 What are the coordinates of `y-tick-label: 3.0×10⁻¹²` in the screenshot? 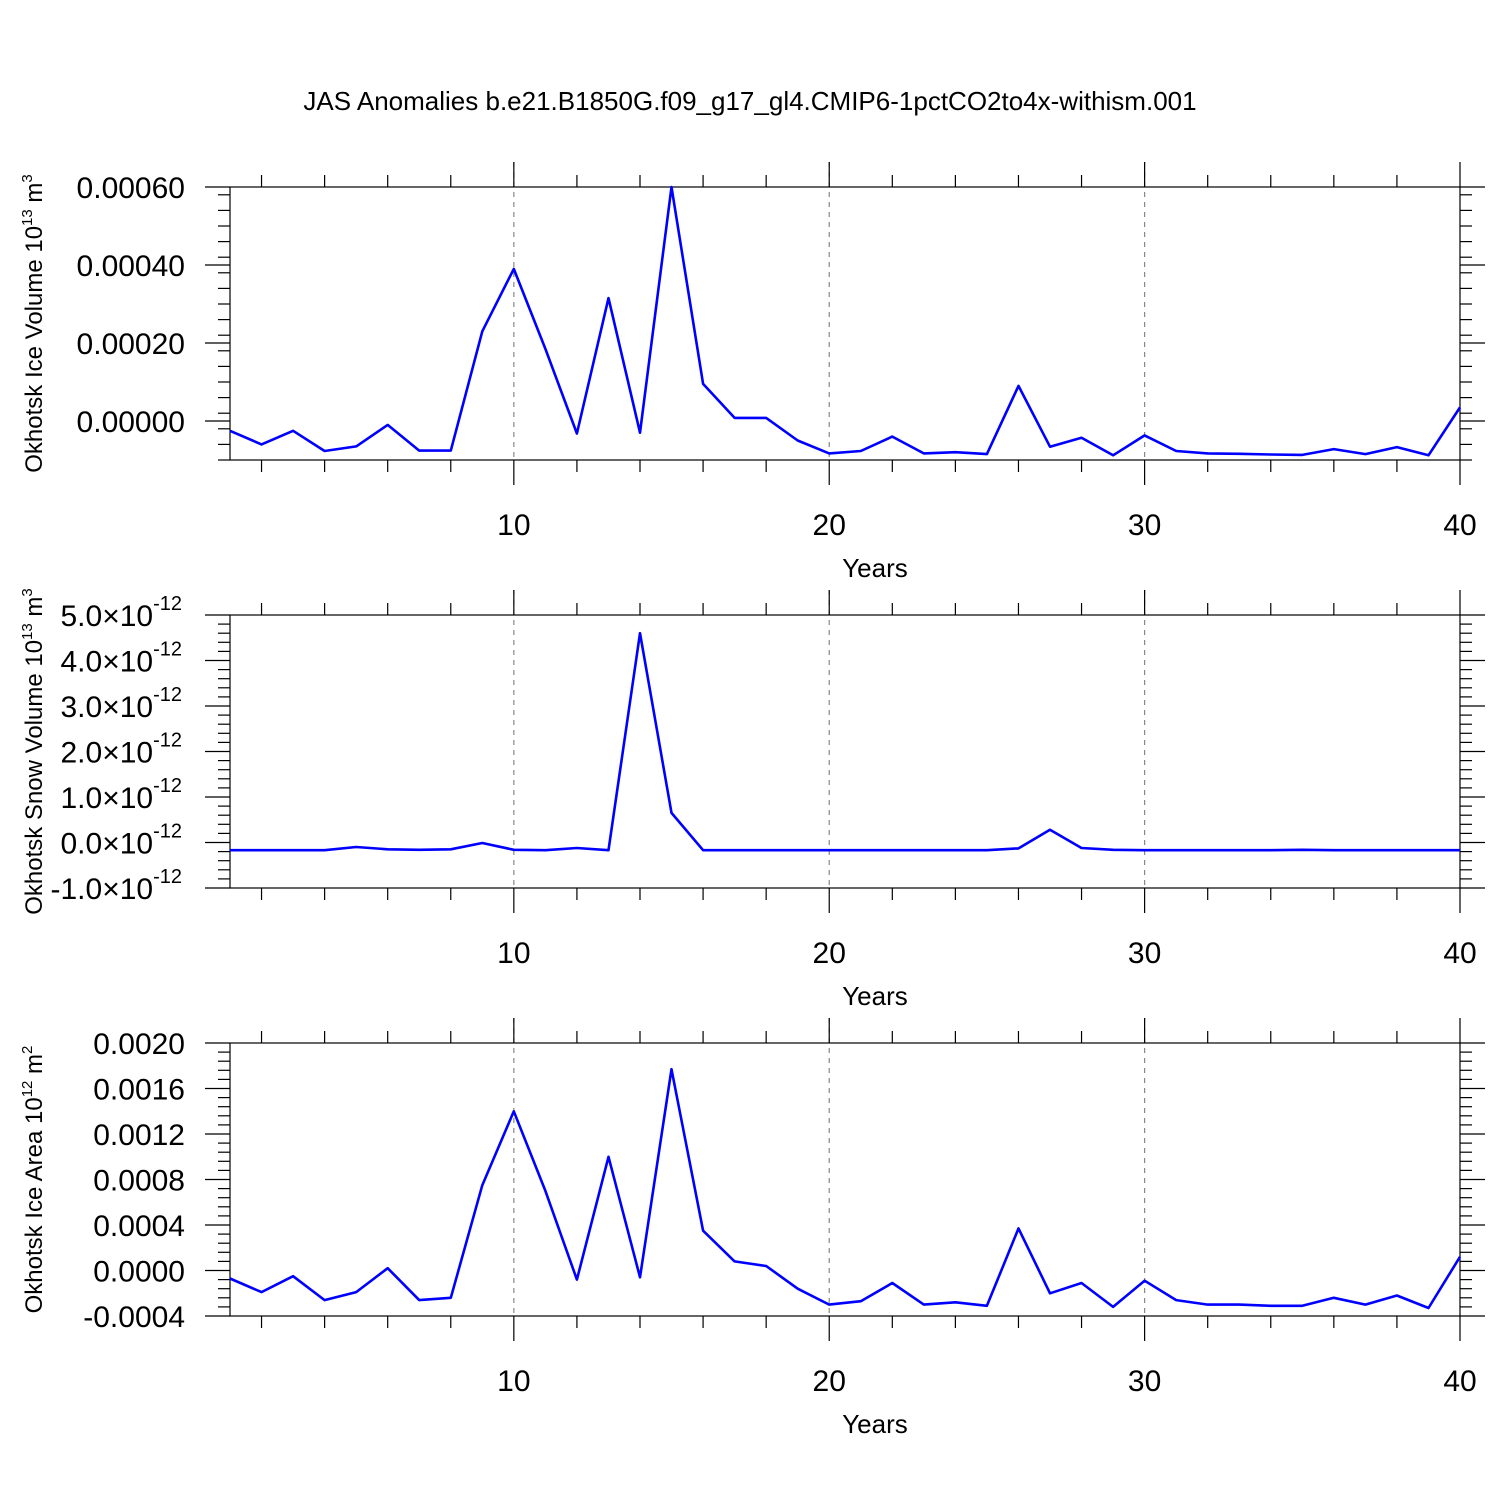 It's located at (122, 704).